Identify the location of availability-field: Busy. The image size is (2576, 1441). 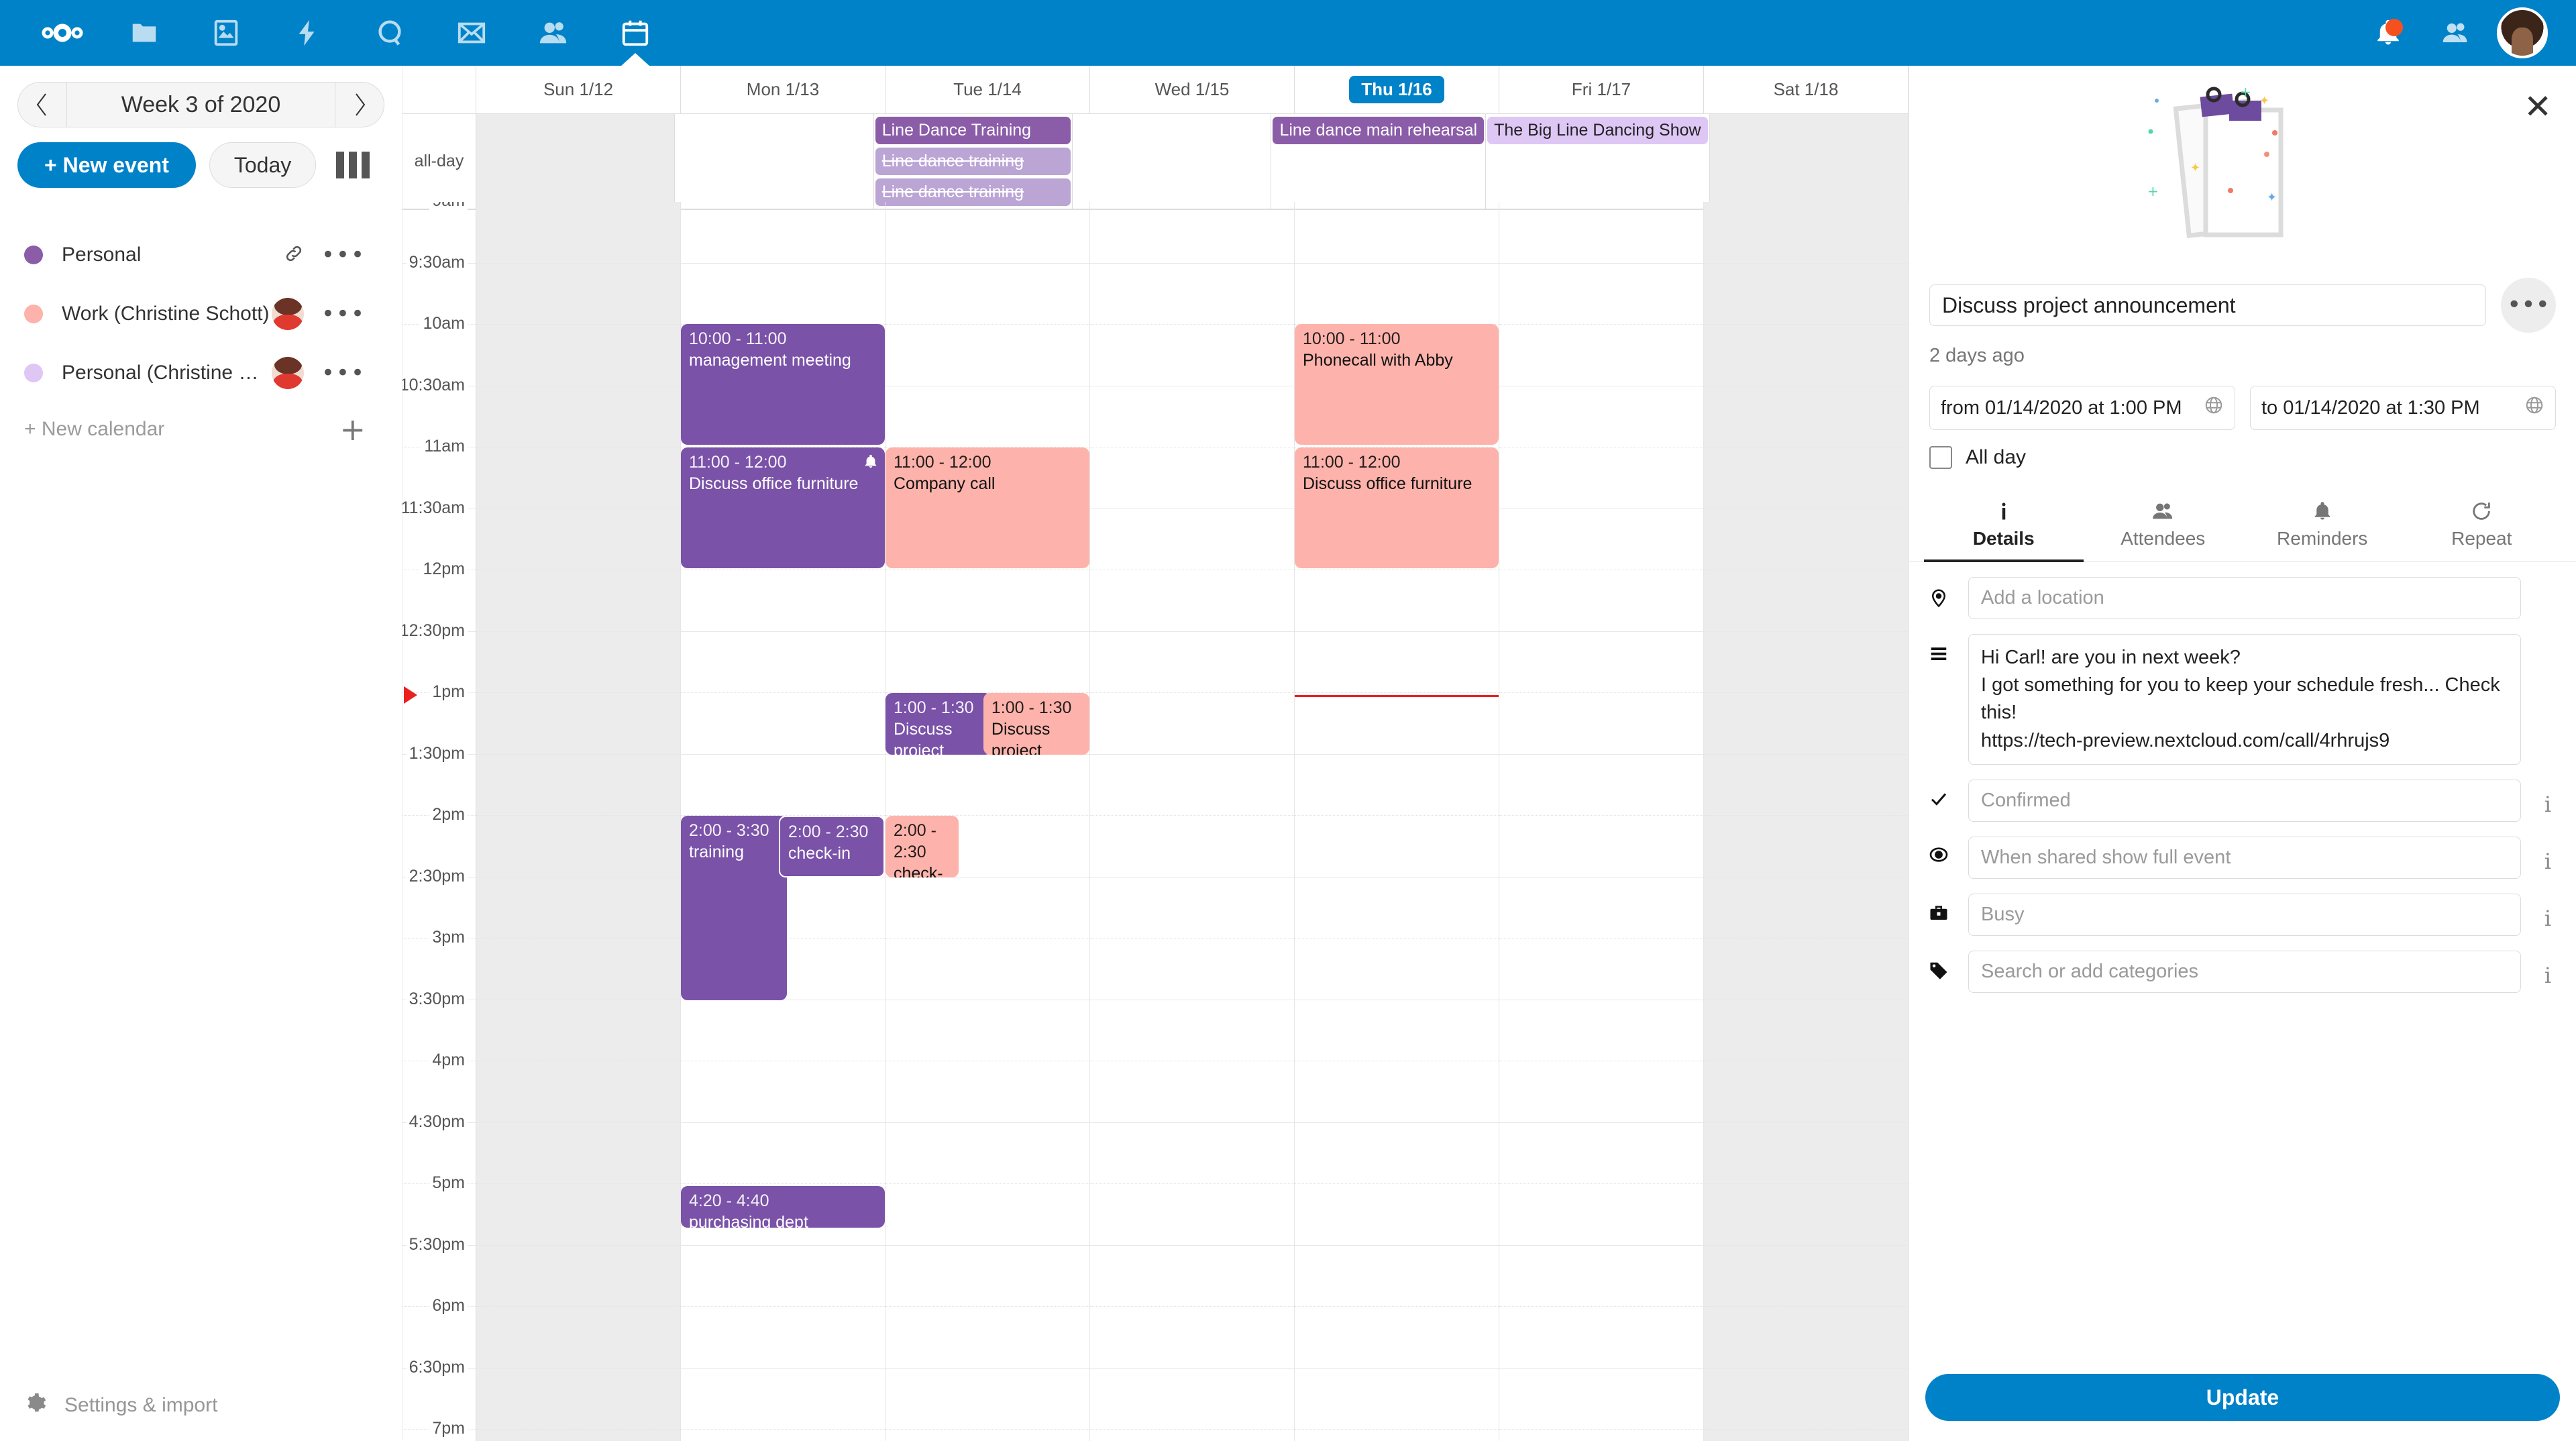
(2244, 914).